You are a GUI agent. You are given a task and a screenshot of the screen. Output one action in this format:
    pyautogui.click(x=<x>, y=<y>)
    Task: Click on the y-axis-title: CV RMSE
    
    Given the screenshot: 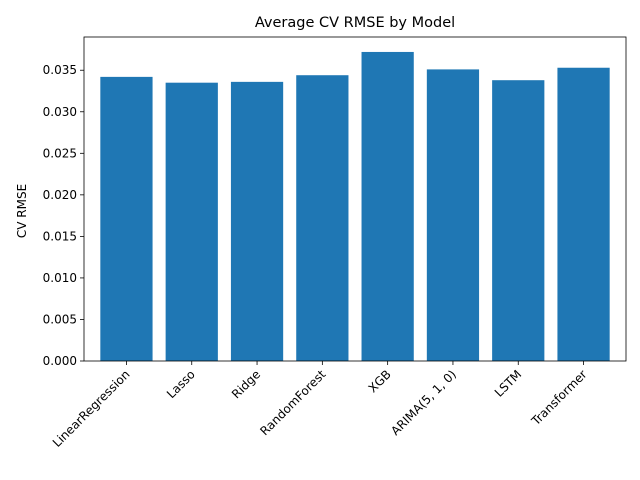 What is the action you would take?
    pyautogui.click(x=22, y=211)
    